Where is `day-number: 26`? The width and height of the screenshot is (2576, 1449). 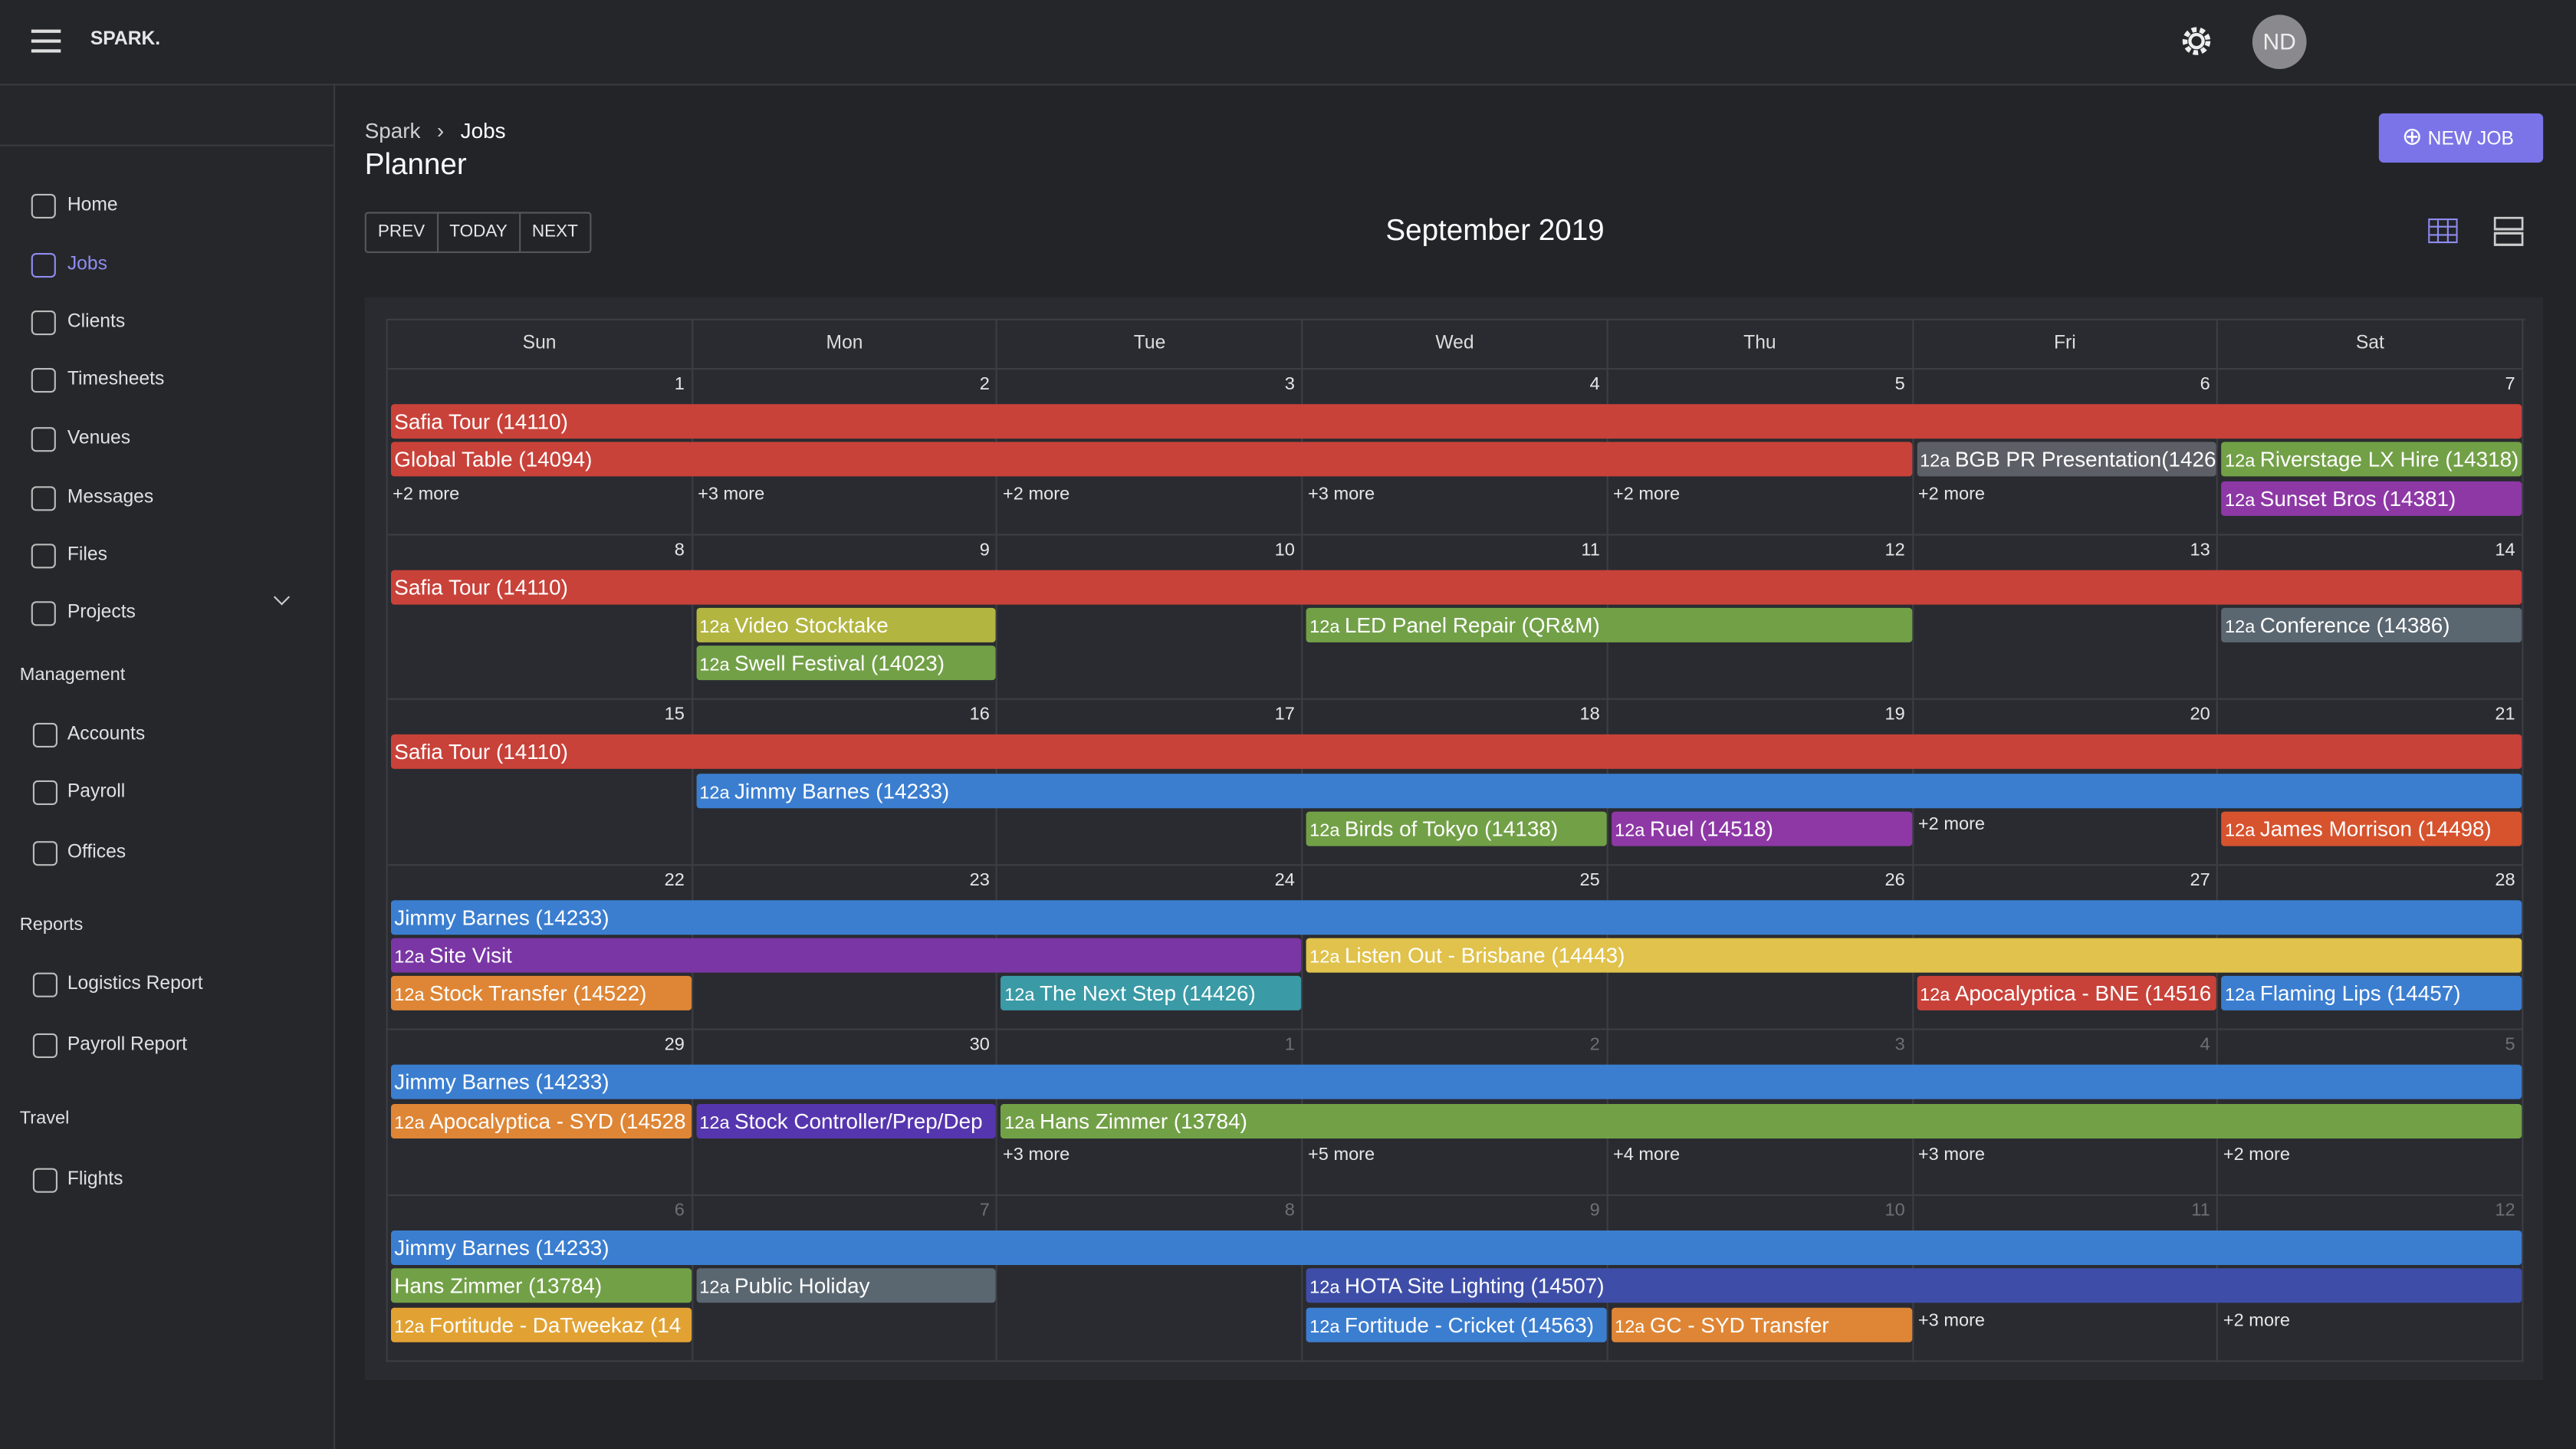 day-number: 26 is located at coordinates (1894, 880).